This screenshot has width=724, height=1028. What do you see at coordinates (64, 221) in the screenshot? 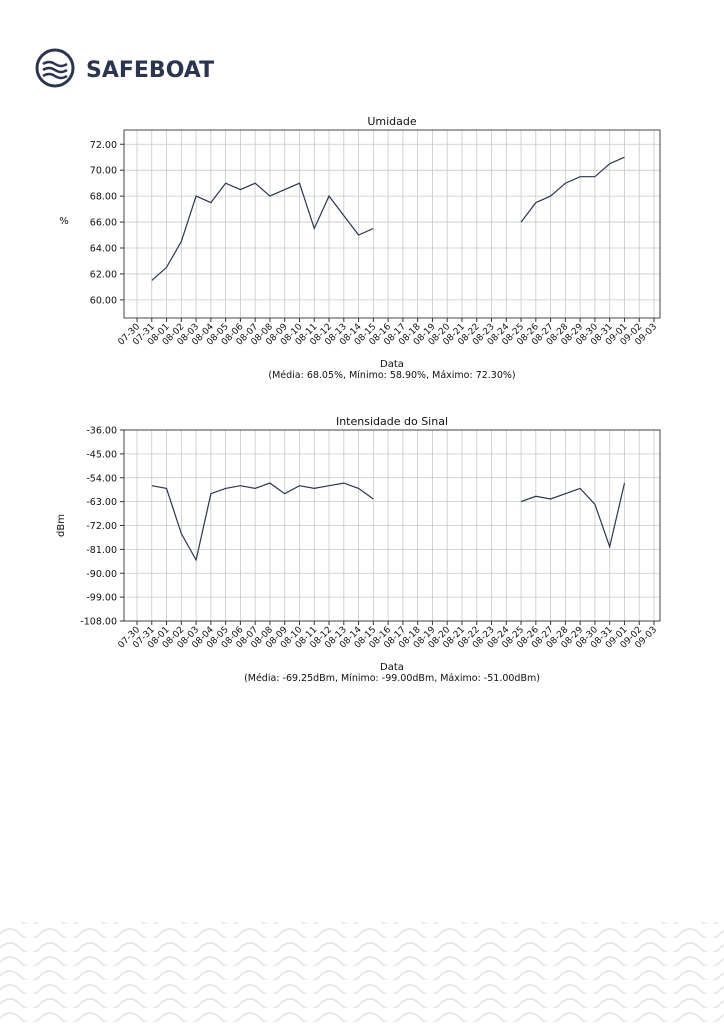
I see `y-axis-label: %` at bounding box center [64, 221].